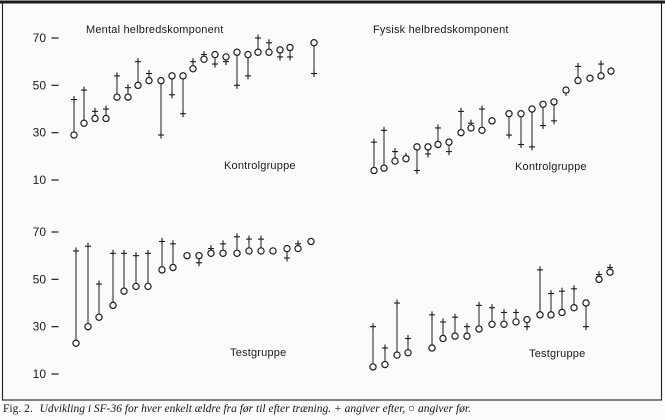 The image size is (665, 420). What do you see at coordinates (40, 38) in the screenshot?
I see `y-tick-label: 70` at bounding box center [40, 38].